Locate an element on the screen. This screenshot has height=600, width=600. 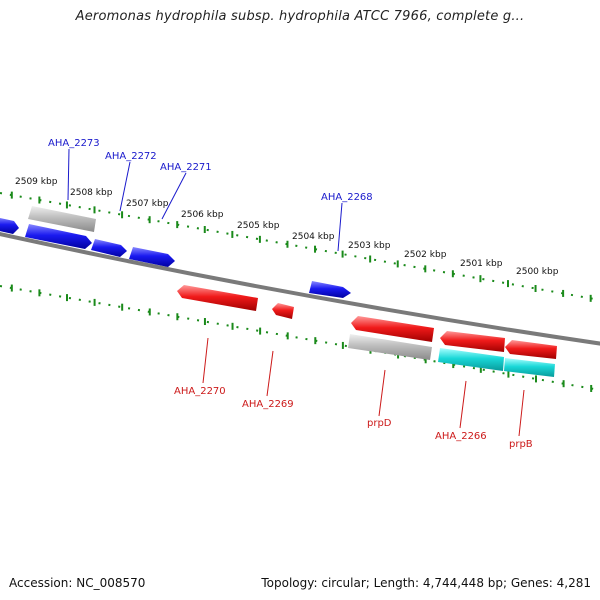
reverse-leaders is located at coordinates (363, 387).